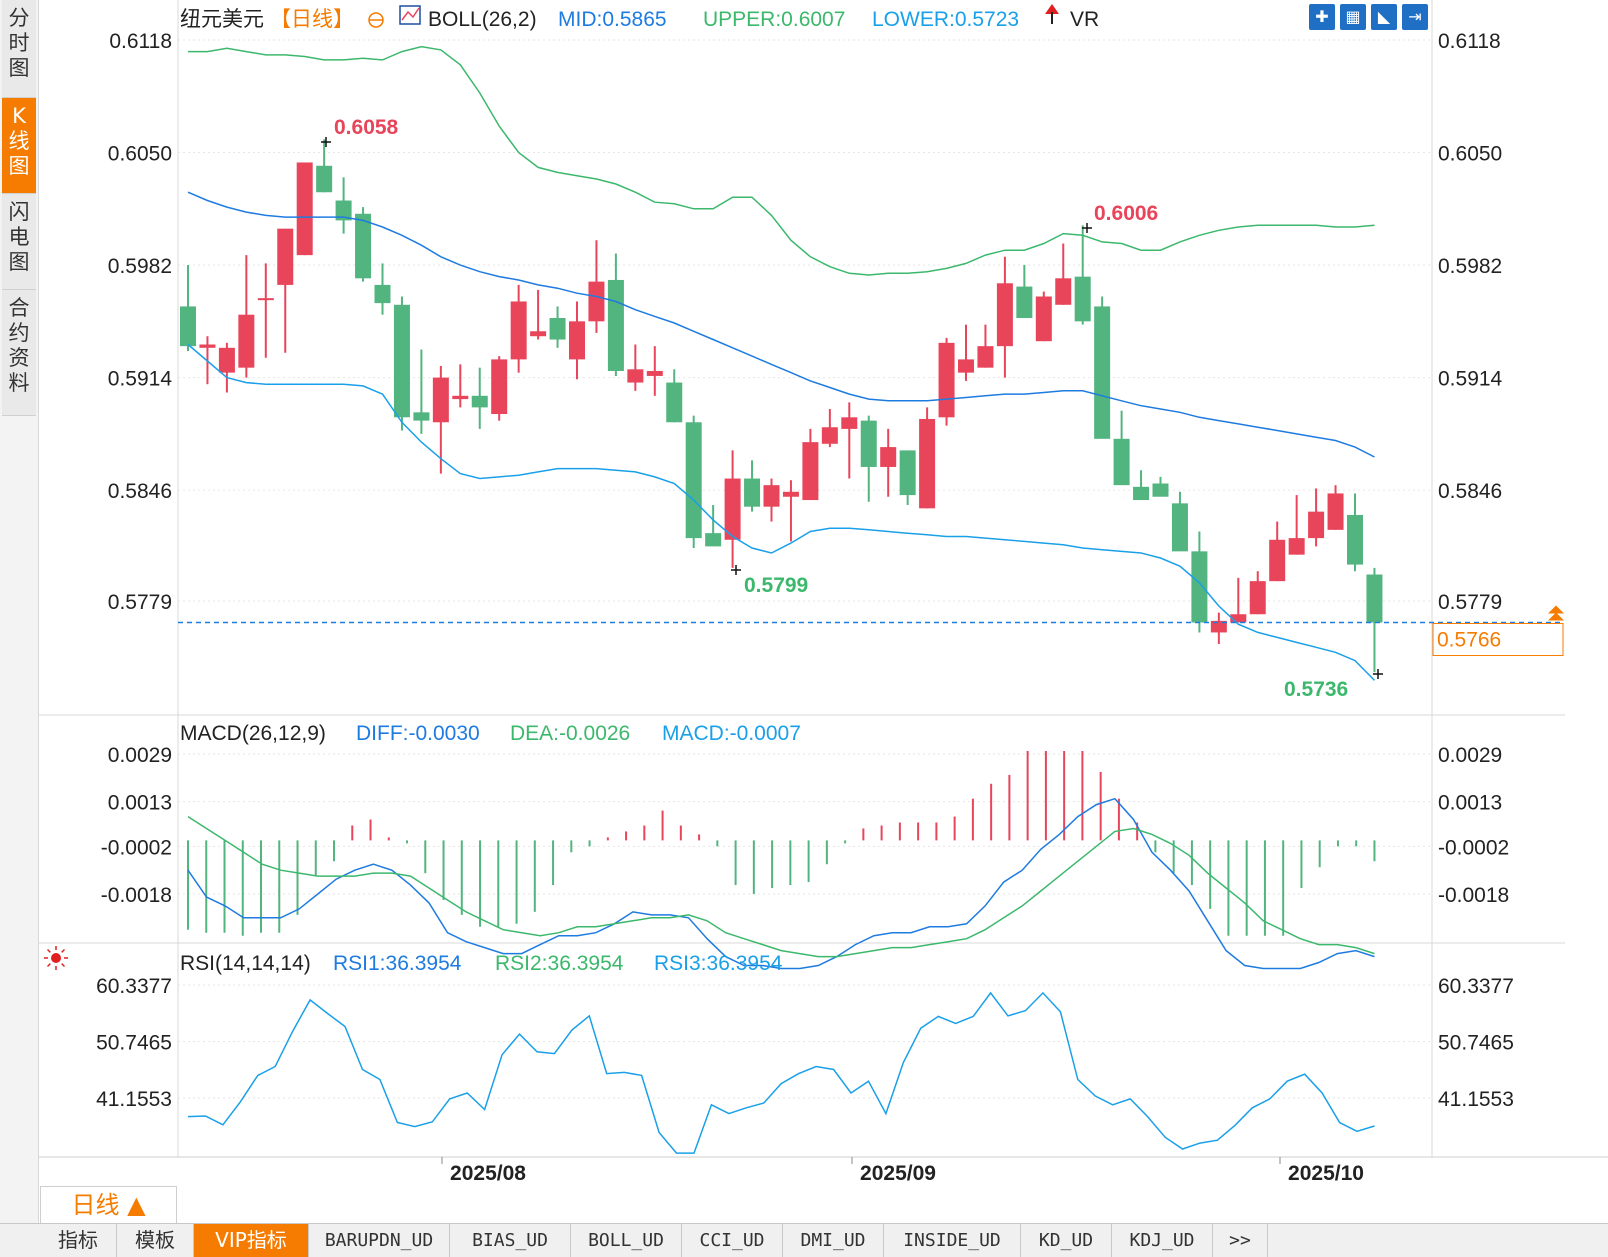 The height and width of the screenshot is (1257, 1608). I want to click on boll-upper-value: UPPER:0.6007, so click(774, 19).